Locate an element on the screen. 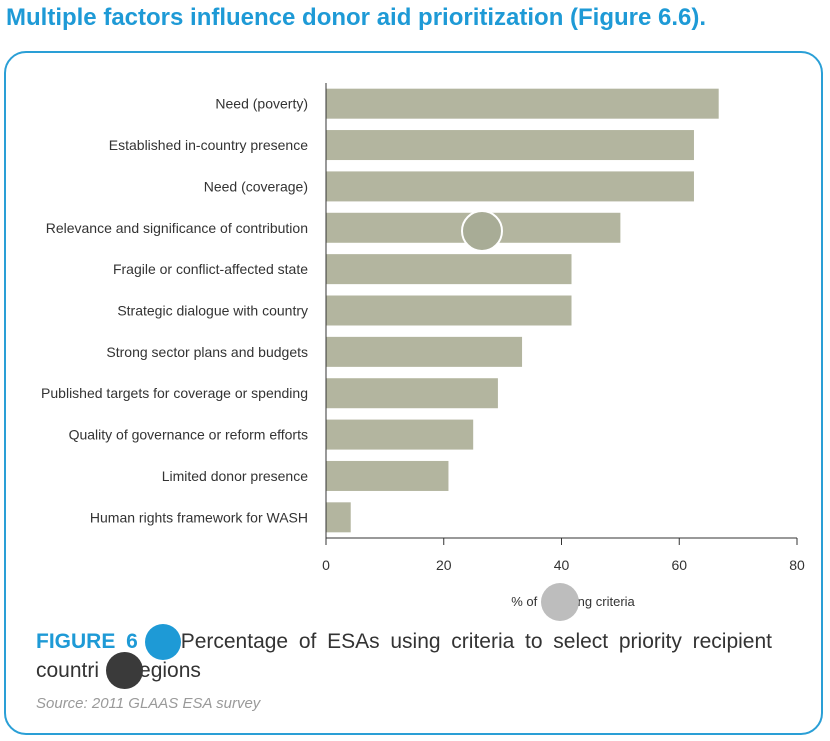  category-label-4: Fragile or conflict-affected state is located at coordinates (210, 269).